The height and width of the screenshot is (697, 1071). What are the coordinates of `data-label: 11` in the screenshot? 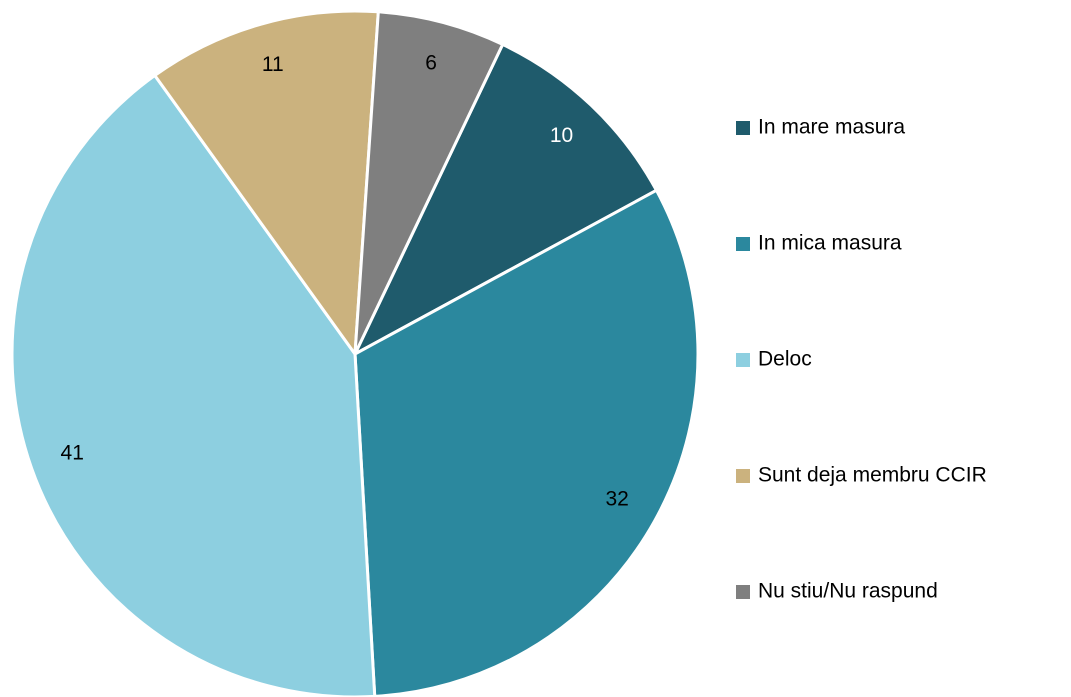 It's located at (273, 64).